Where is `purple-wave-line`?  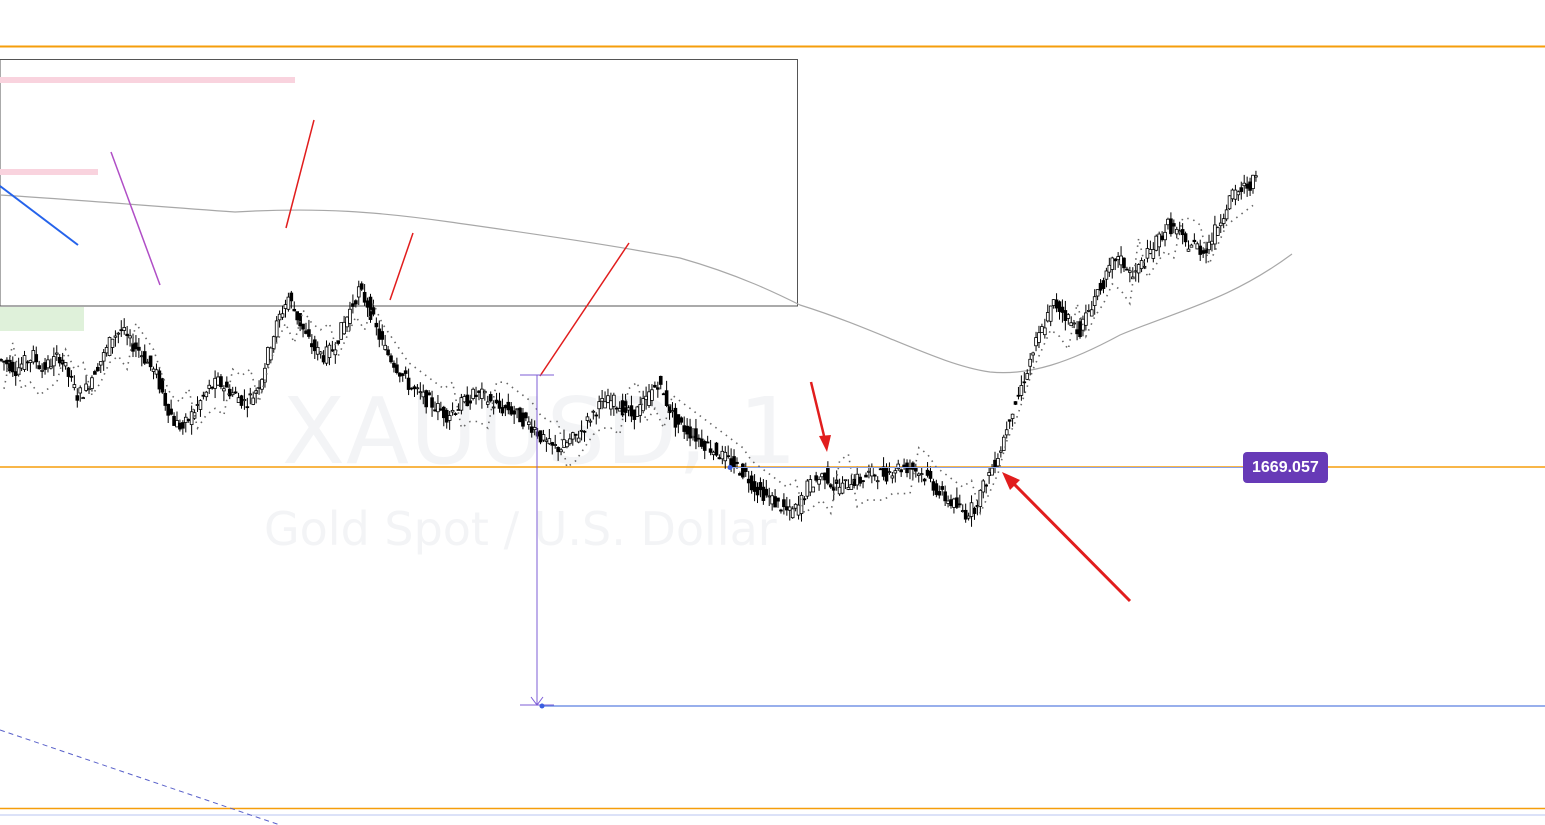
purple-wave-line is located at coordinates (135, 218).